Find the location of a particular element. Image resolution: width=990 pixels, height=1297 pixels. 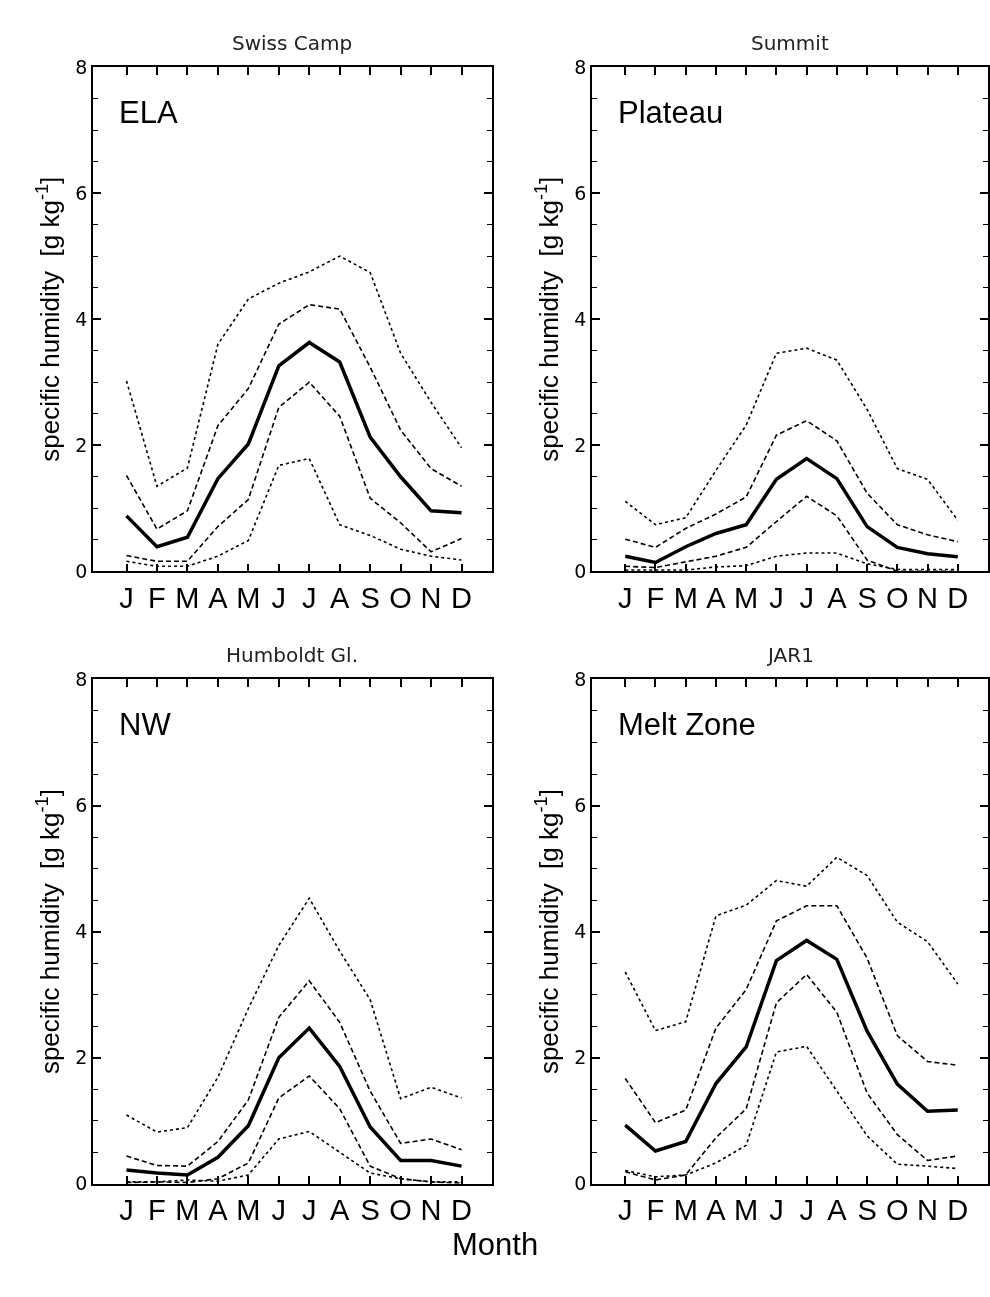

annotation: ELA is located at coordinates (148, 112).